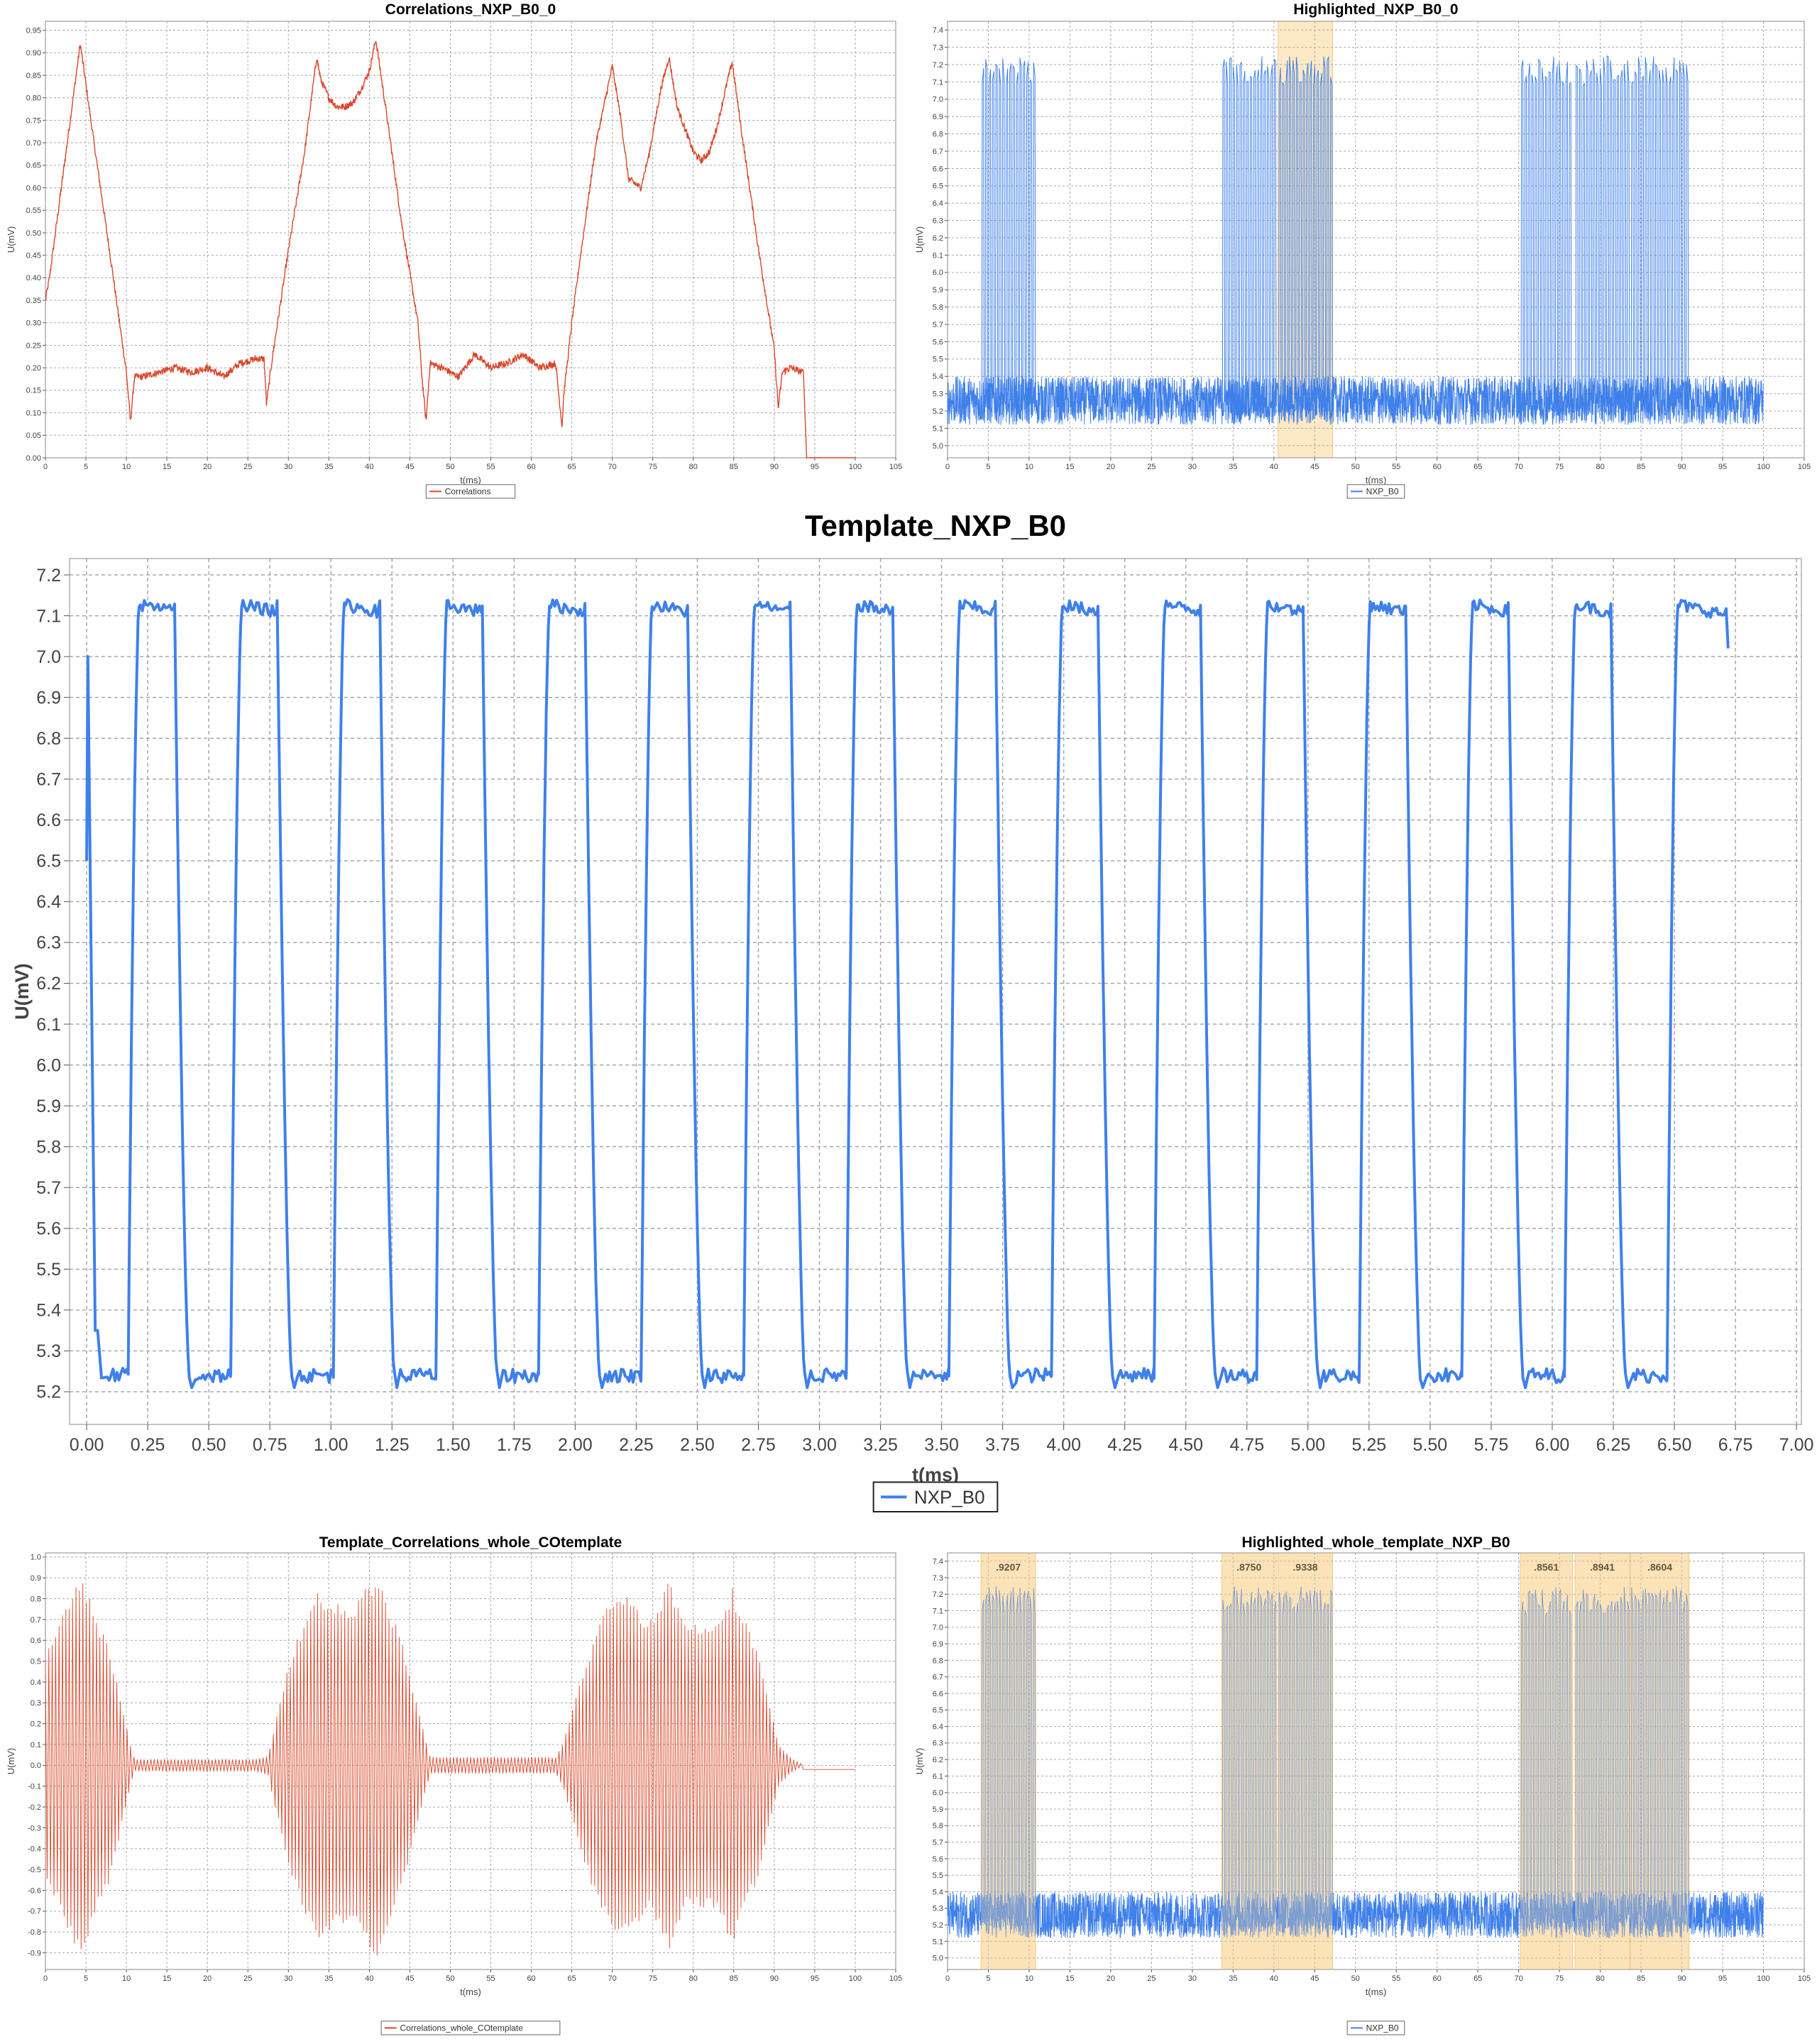 Image resolution: width=1817 pixels, height=2044 pixels. Describe the element at coordinates (514, 1445) in the screenshot. I see `x-tick-label: 1.75` at that location.